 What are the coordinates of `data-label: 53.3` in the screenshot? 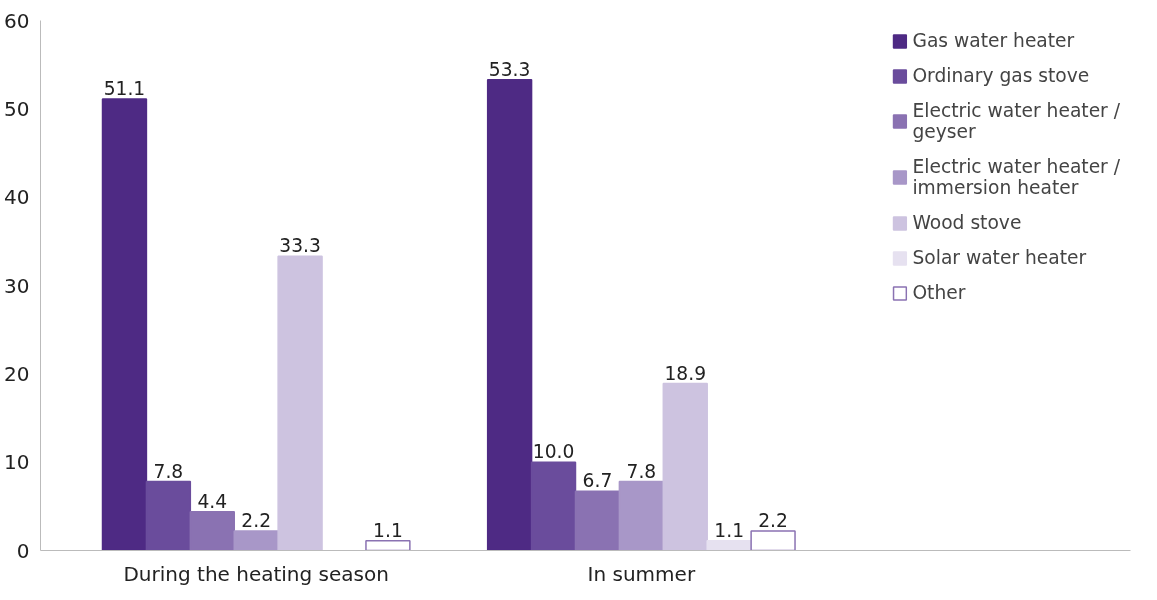 It's located at (509, 69).